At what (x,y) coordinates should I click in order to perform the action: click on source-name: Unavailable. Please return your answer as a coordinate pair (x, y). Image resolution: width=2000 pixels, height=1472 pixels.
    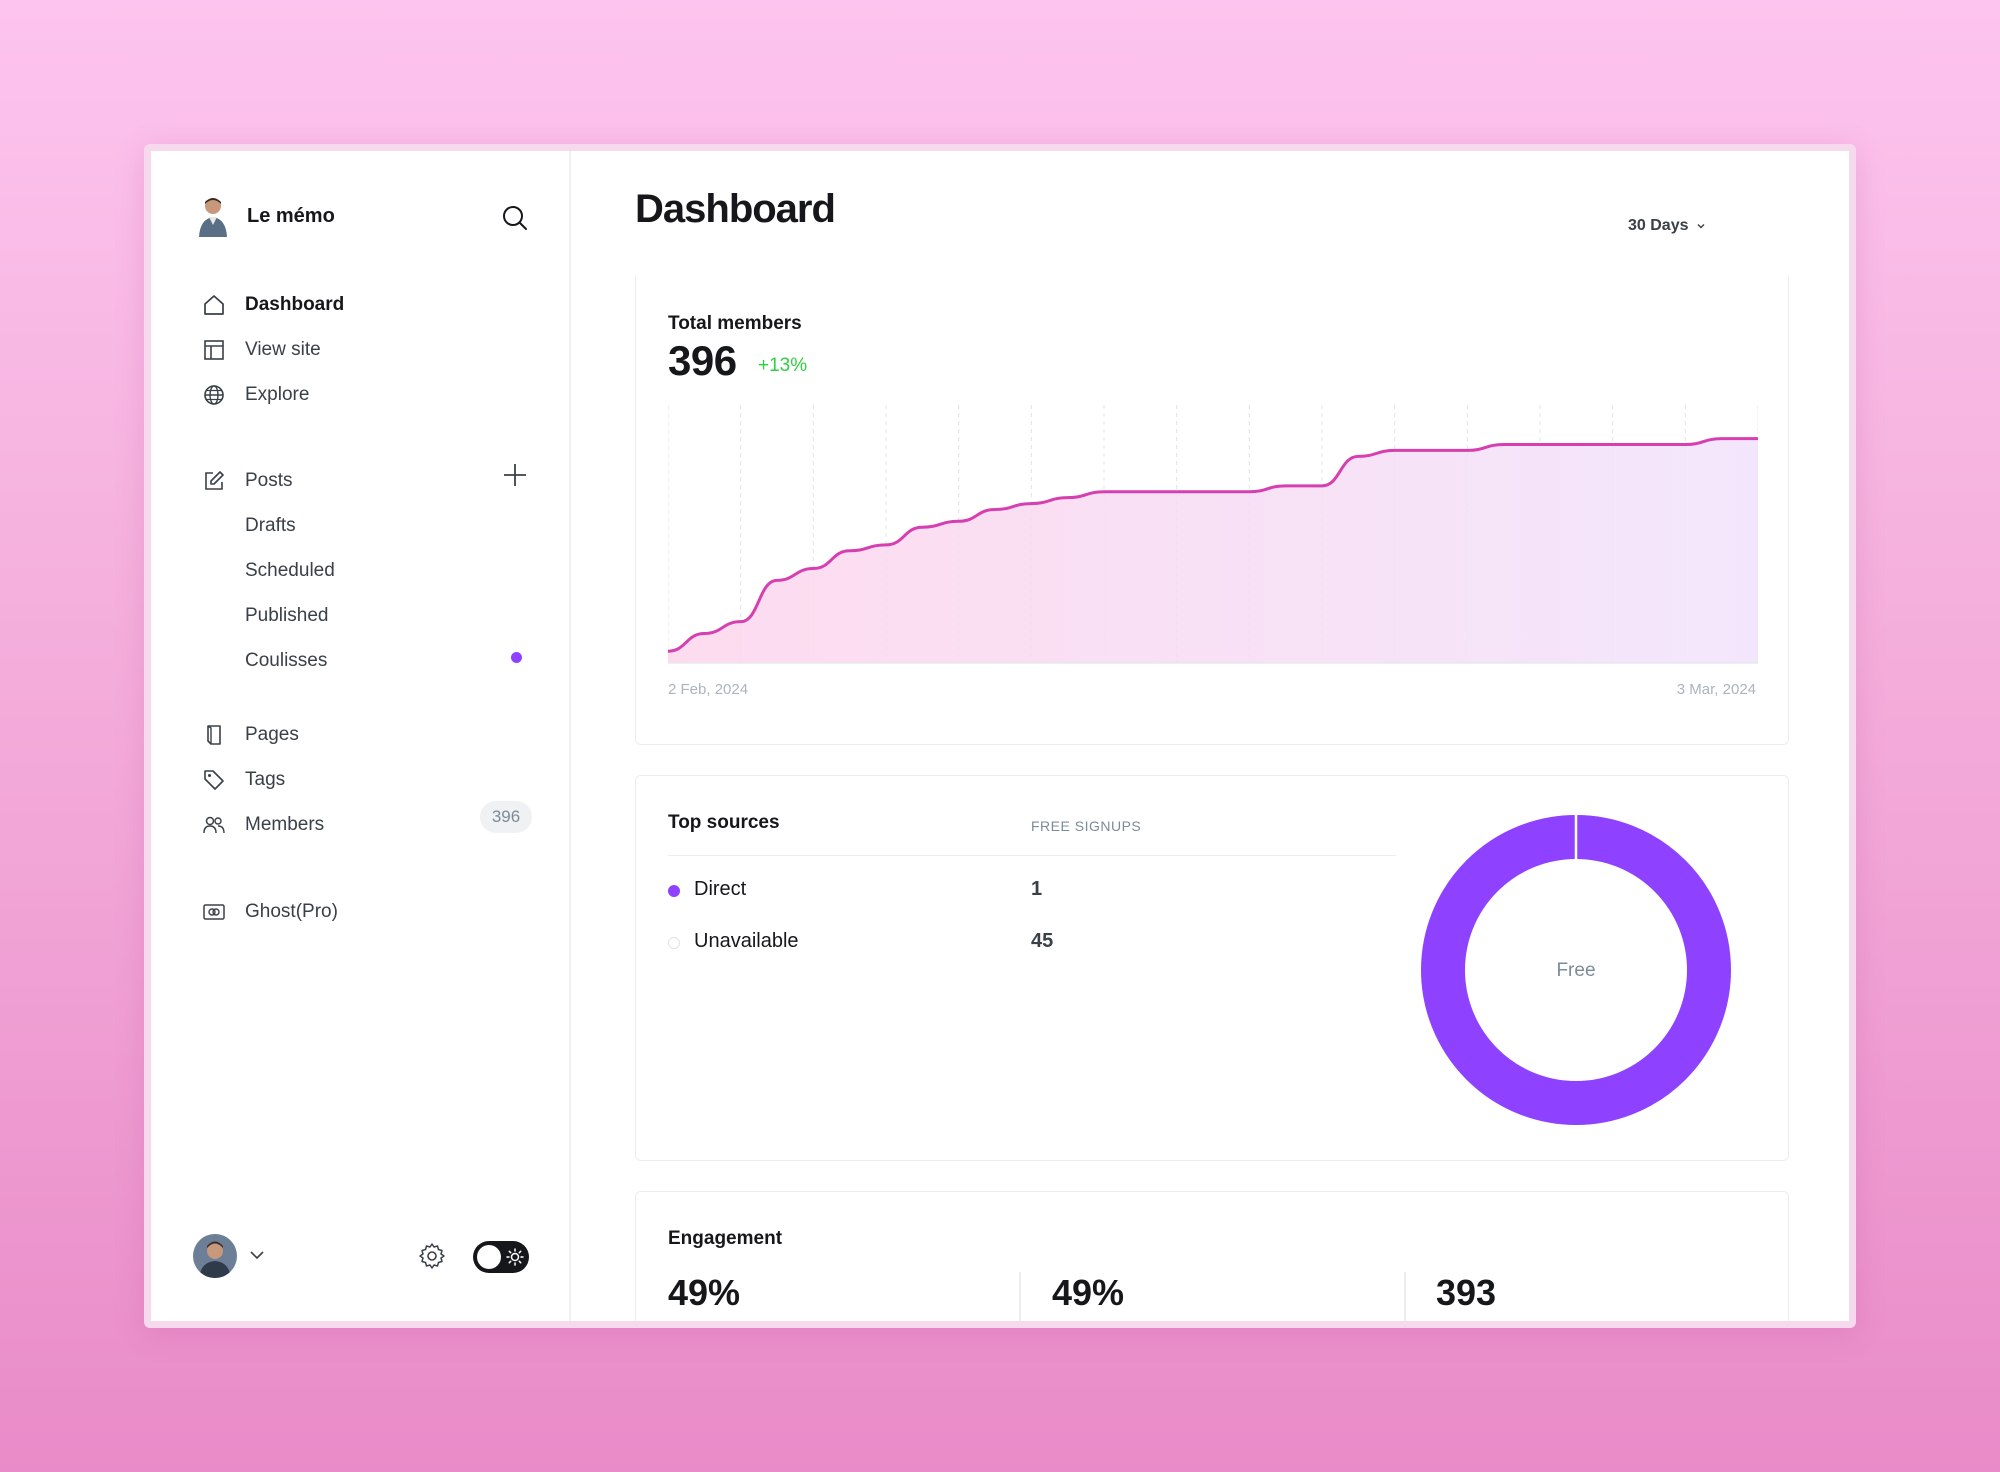
    Looking at the image, I should click on (746, 941).